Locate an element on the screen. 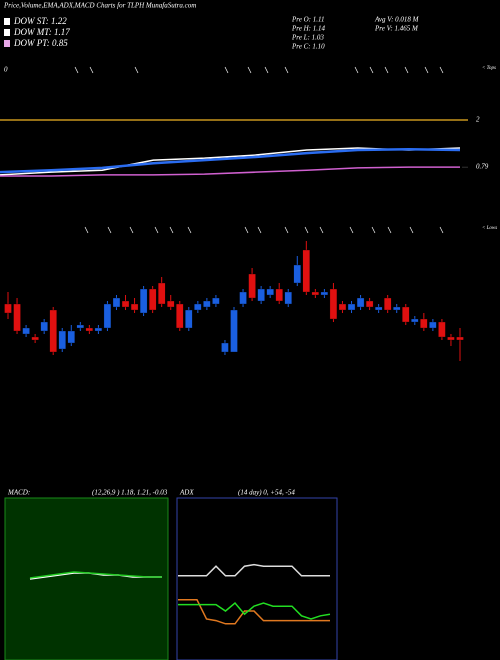  quote-value: Avg V: 0.018 M is located at coordinates (397, 20).